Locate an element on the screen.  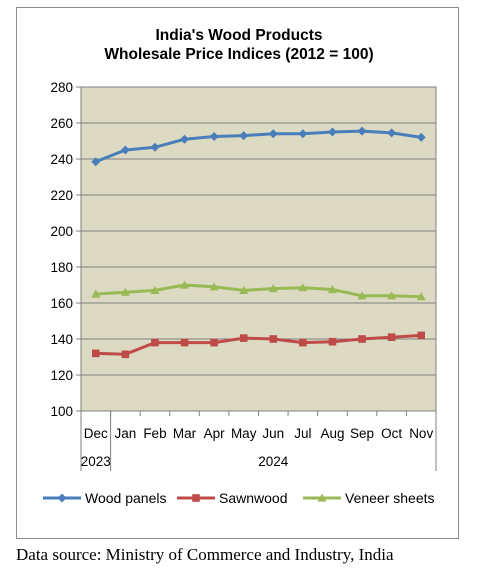
point-wood-panels-oct is located at coordinates (392, 133).